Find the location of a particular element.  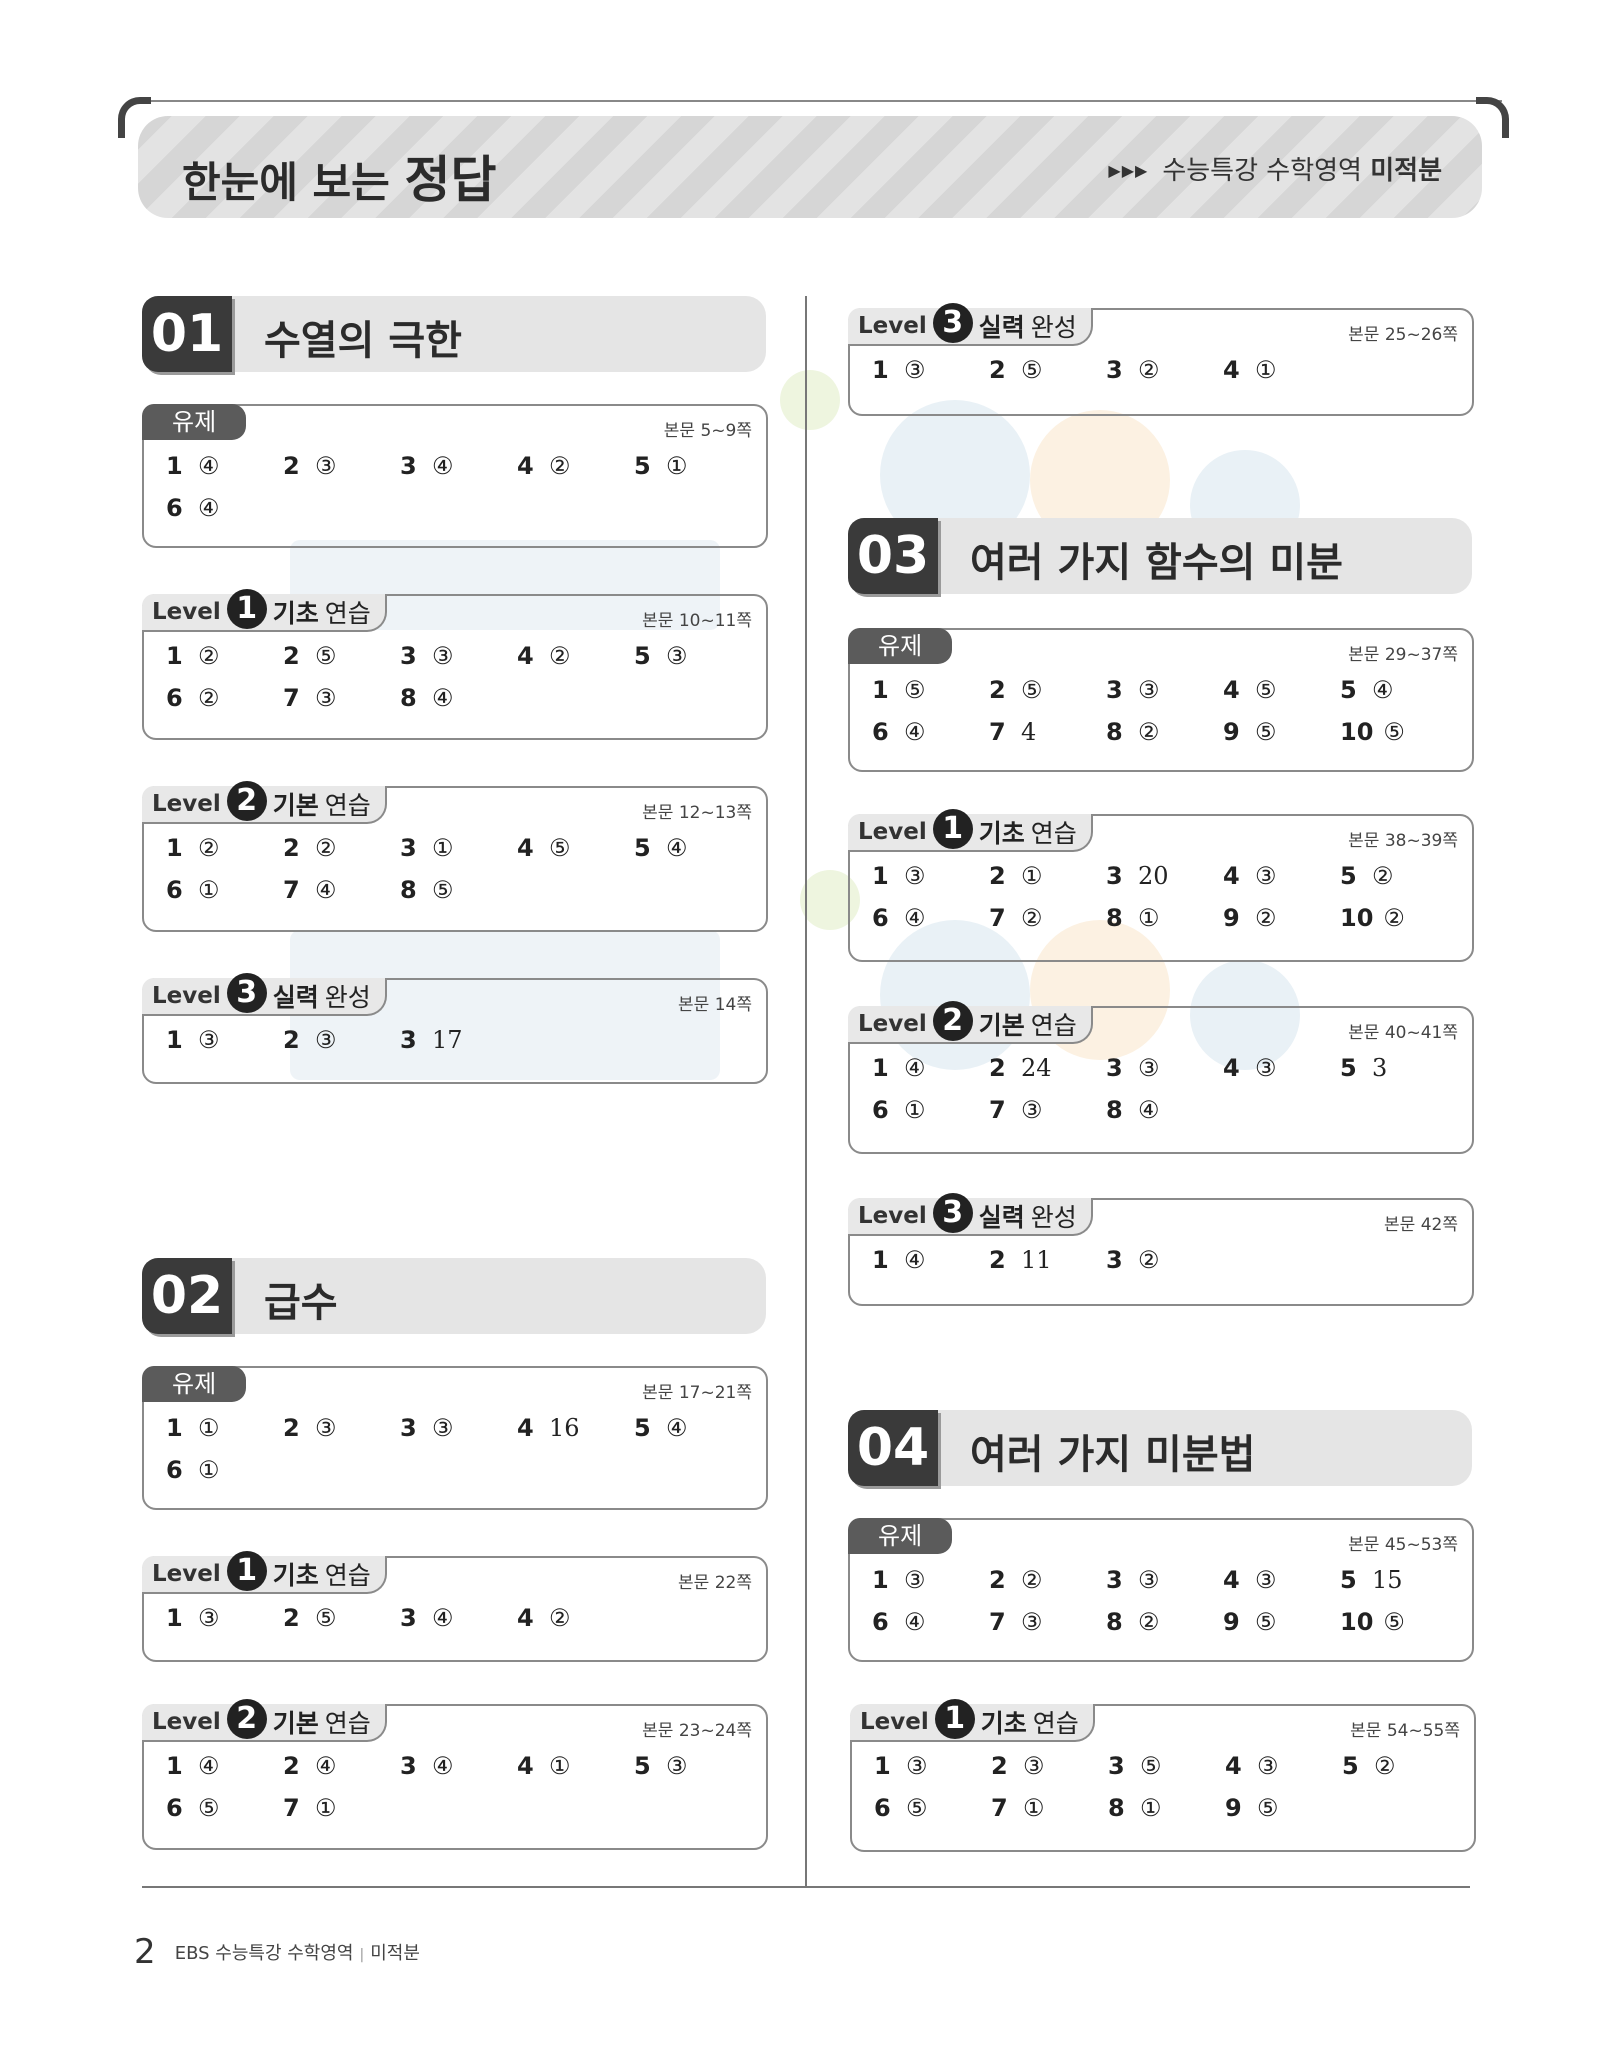

answer-row: 6 ④ 7 ③ 8 ② 9 ⑤ 10 ⑤ is located at coordinates (1172, 1629).